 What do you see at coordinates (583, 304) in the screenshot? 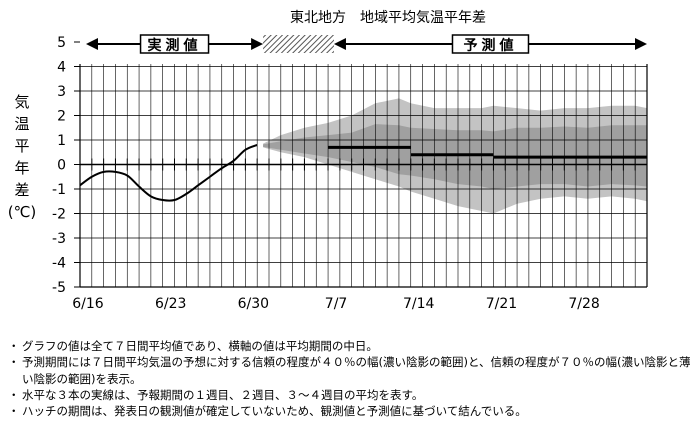
I see `x-tick-label: 7/28` at bounding box center [583, 304].